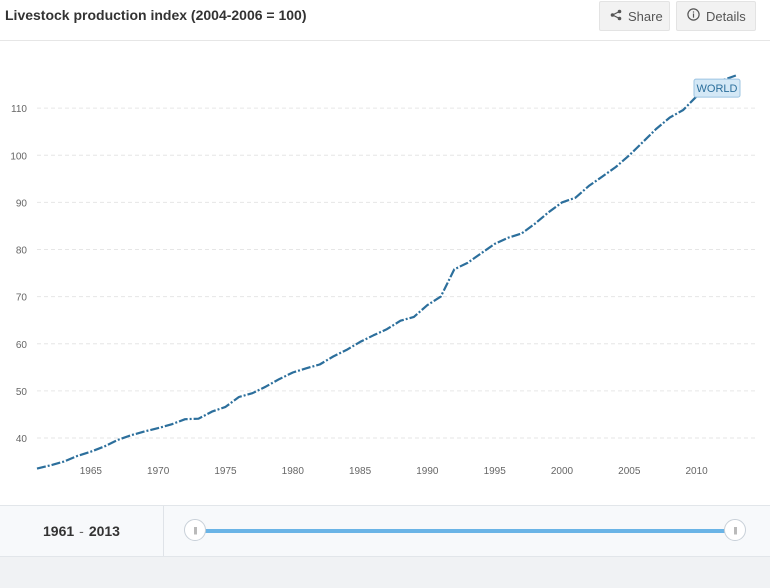  I want to click on series-labels: WORLD, so click(717, 88).